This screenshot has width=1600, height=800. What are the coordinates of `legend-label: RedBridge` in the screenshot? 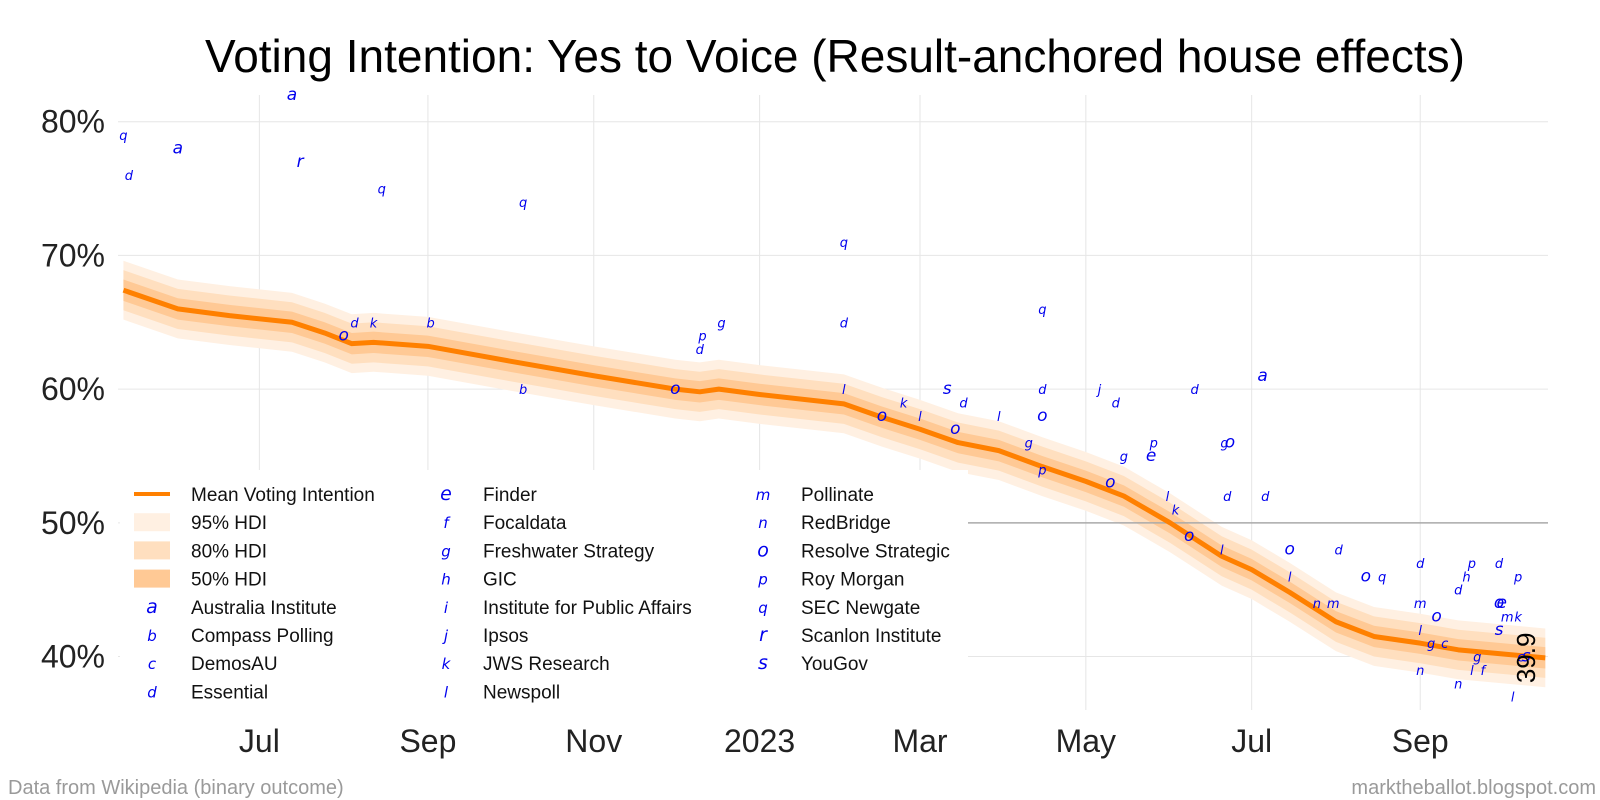 It's located at (846, 523).